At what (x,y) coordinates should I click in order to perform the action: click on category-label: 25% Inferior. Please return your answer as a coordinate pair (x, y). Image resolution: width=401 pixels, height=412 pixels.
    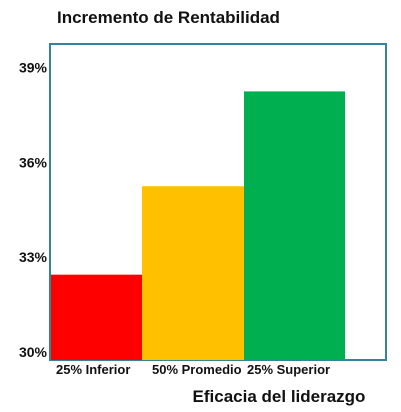
    Looking at the image, I should click on (93, 369).